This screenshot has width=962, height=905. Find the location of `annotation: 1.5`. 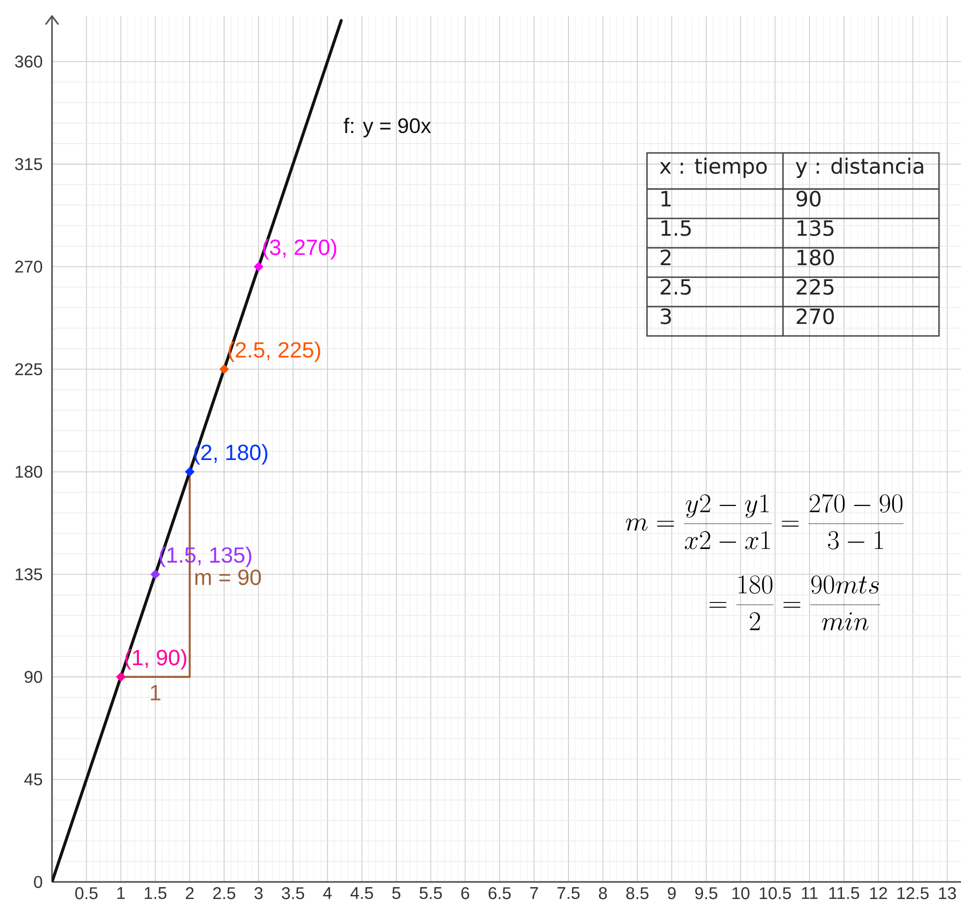

annotation: 1.5 is located at coordinates (676, 228).